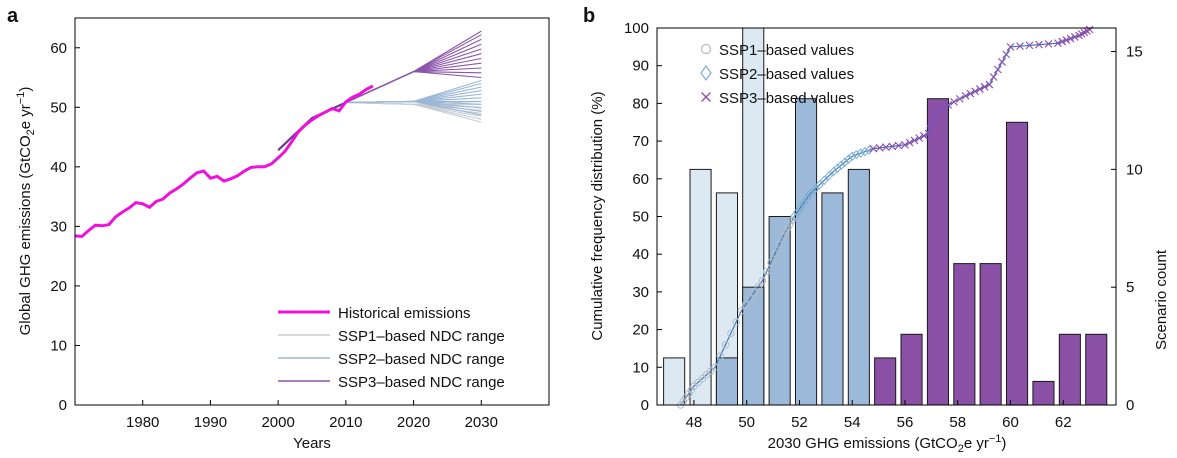 This screenshot has width=1177, height=458. I want to click on left-y-tick-label: 70, so click(640, 141).